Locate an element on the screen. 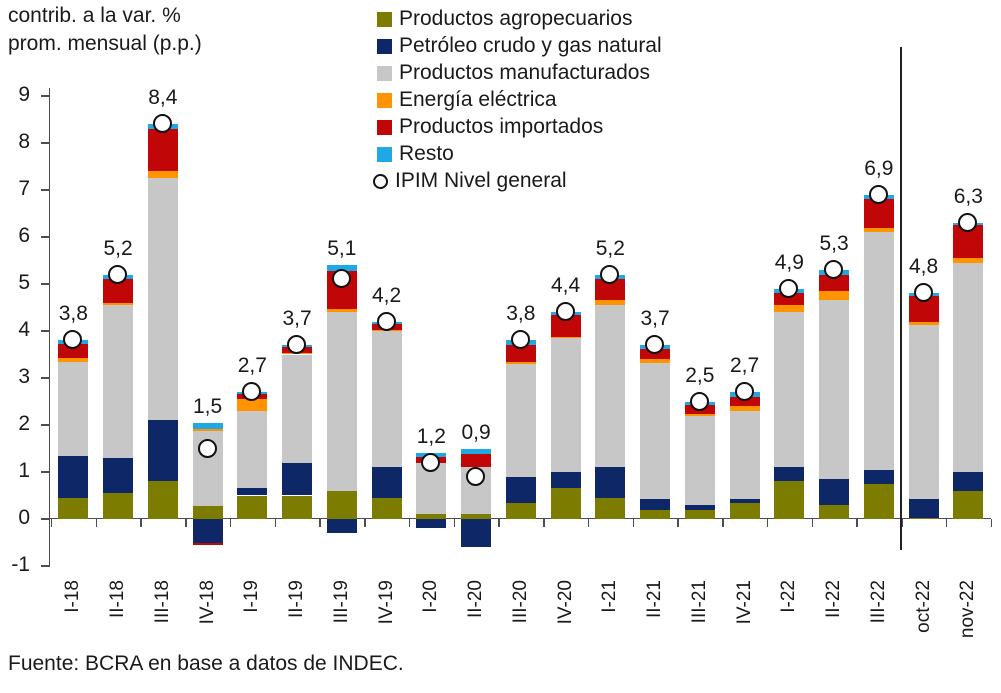 The image size is (1001, 693). y-tick-label: 8 is located at coordinates (24, 141).